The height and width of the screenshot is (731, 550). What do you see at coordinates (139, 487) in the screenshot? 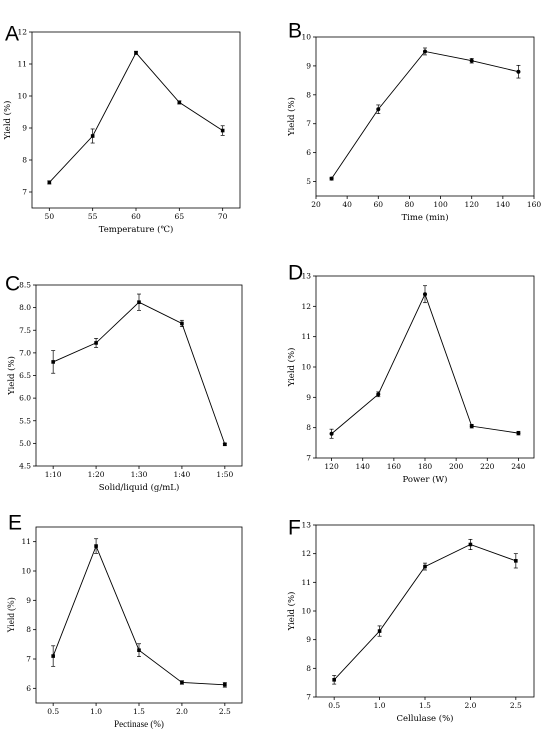
I see `x-axis-label: Solid/liquid (g/mL)` at bounding box center [139, 487].